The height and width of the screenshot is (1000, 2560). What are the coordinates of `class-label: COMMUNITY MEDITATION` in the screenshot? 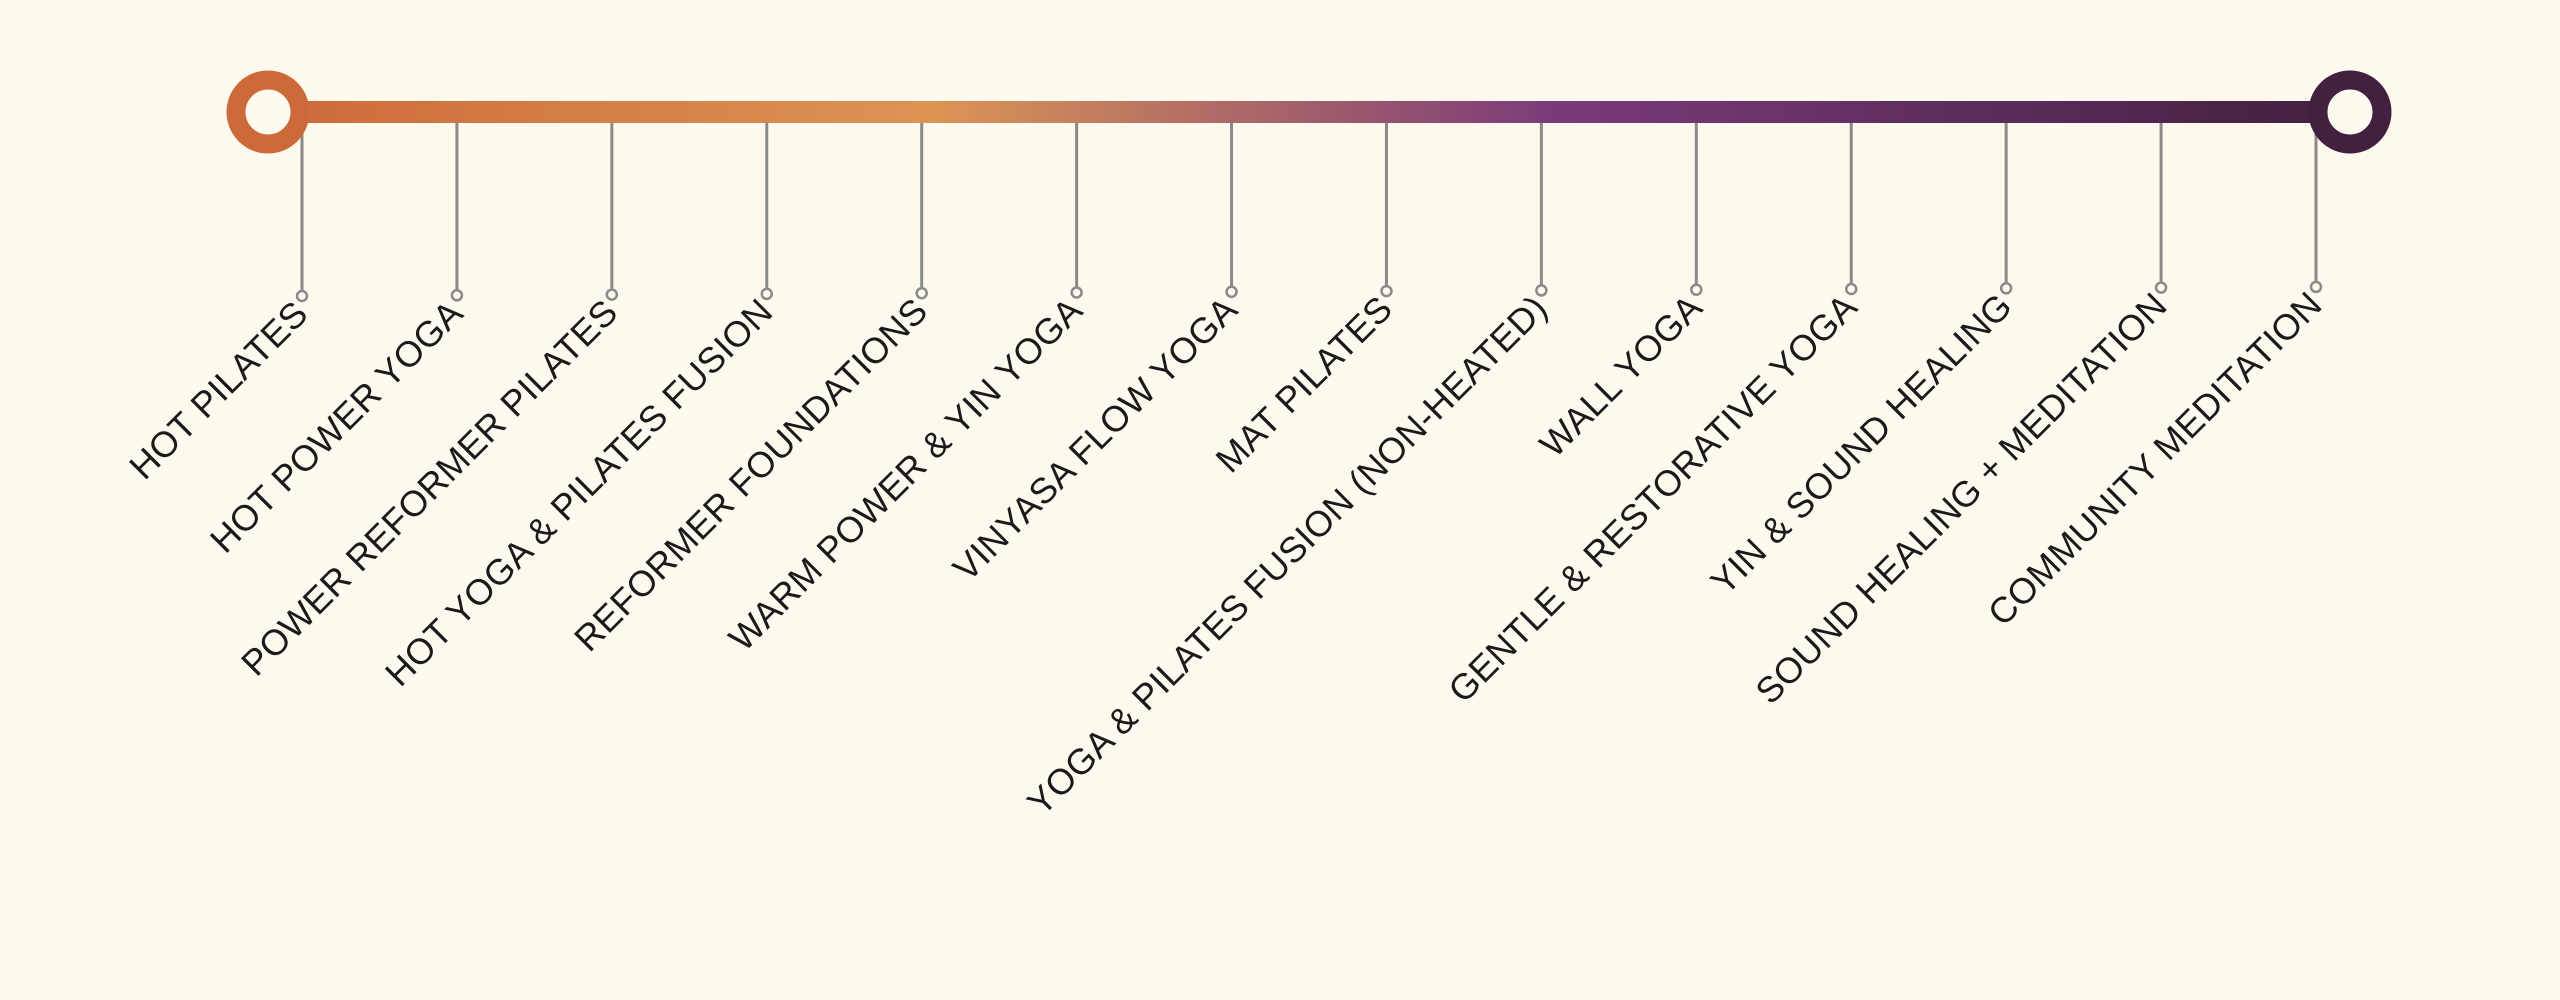 It's located at (2155, 459).